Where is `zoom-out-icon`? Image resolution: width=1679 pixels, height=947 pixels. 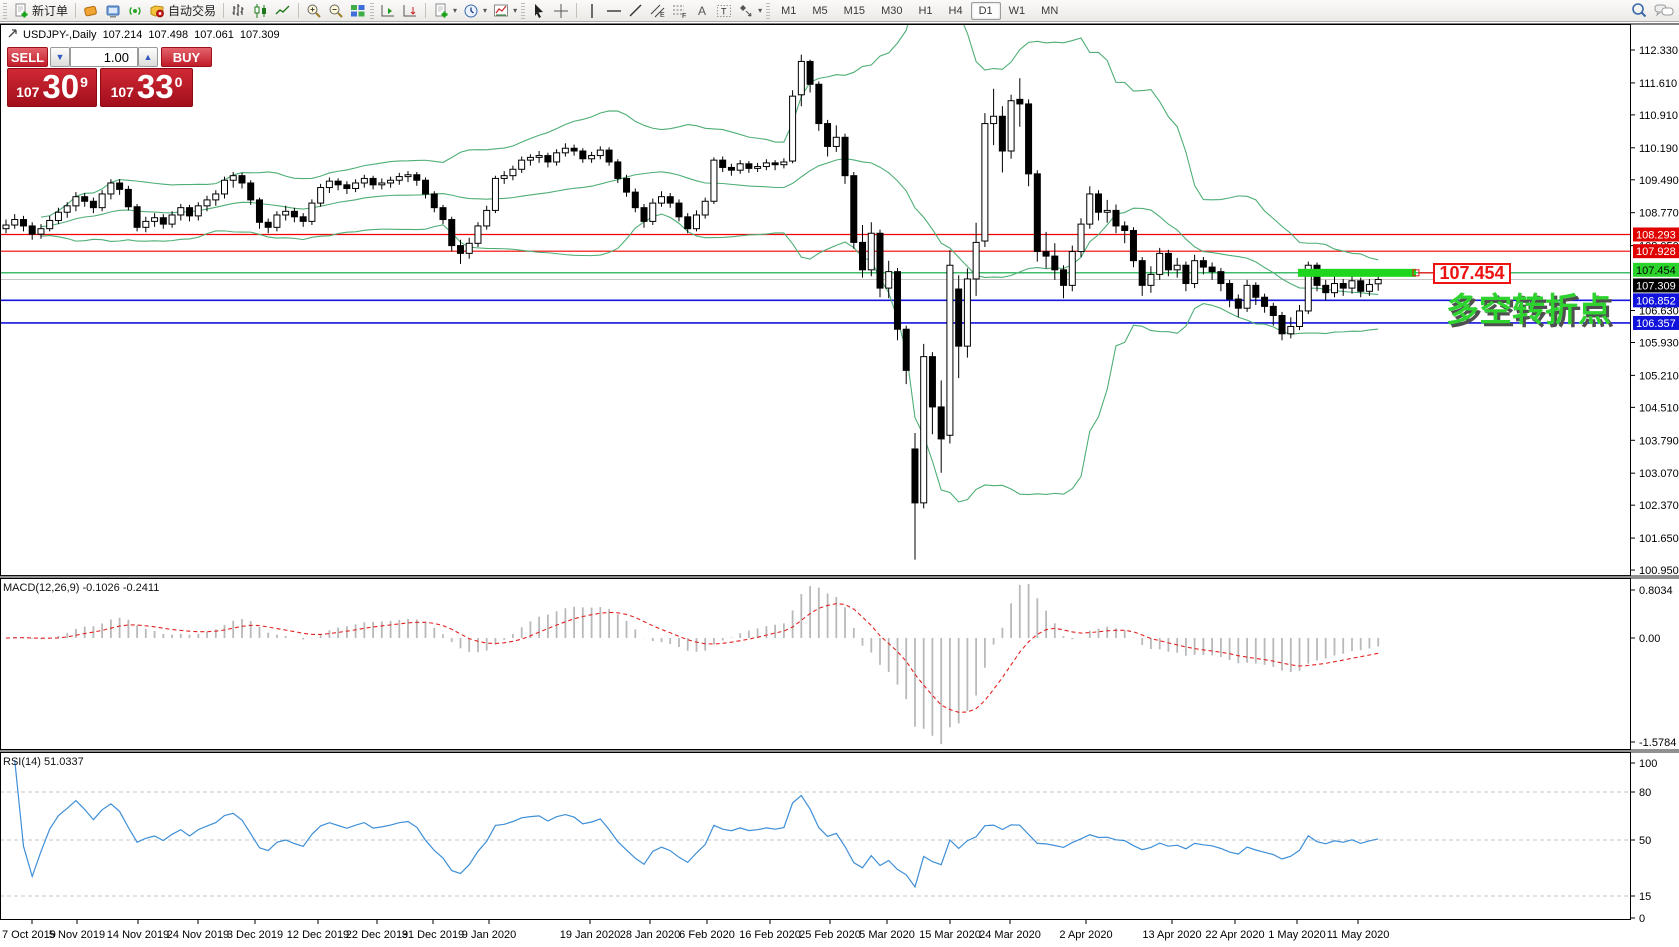
zoom-out-icon is located at coordinates (336, 11).